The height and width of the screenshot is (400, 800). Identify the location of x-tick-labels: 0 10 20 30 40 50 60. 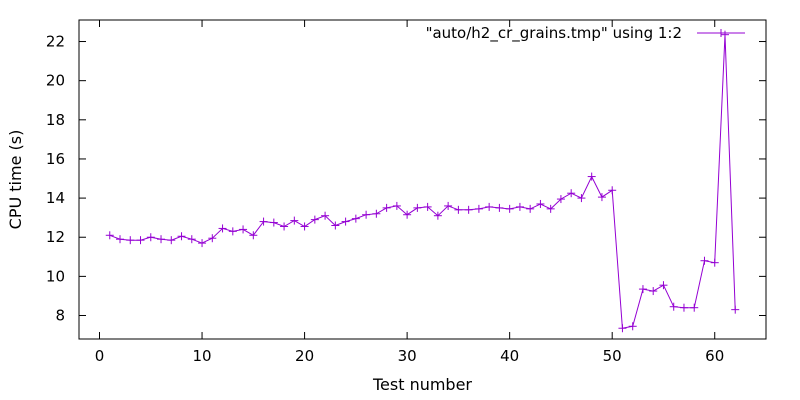
(410, 356).